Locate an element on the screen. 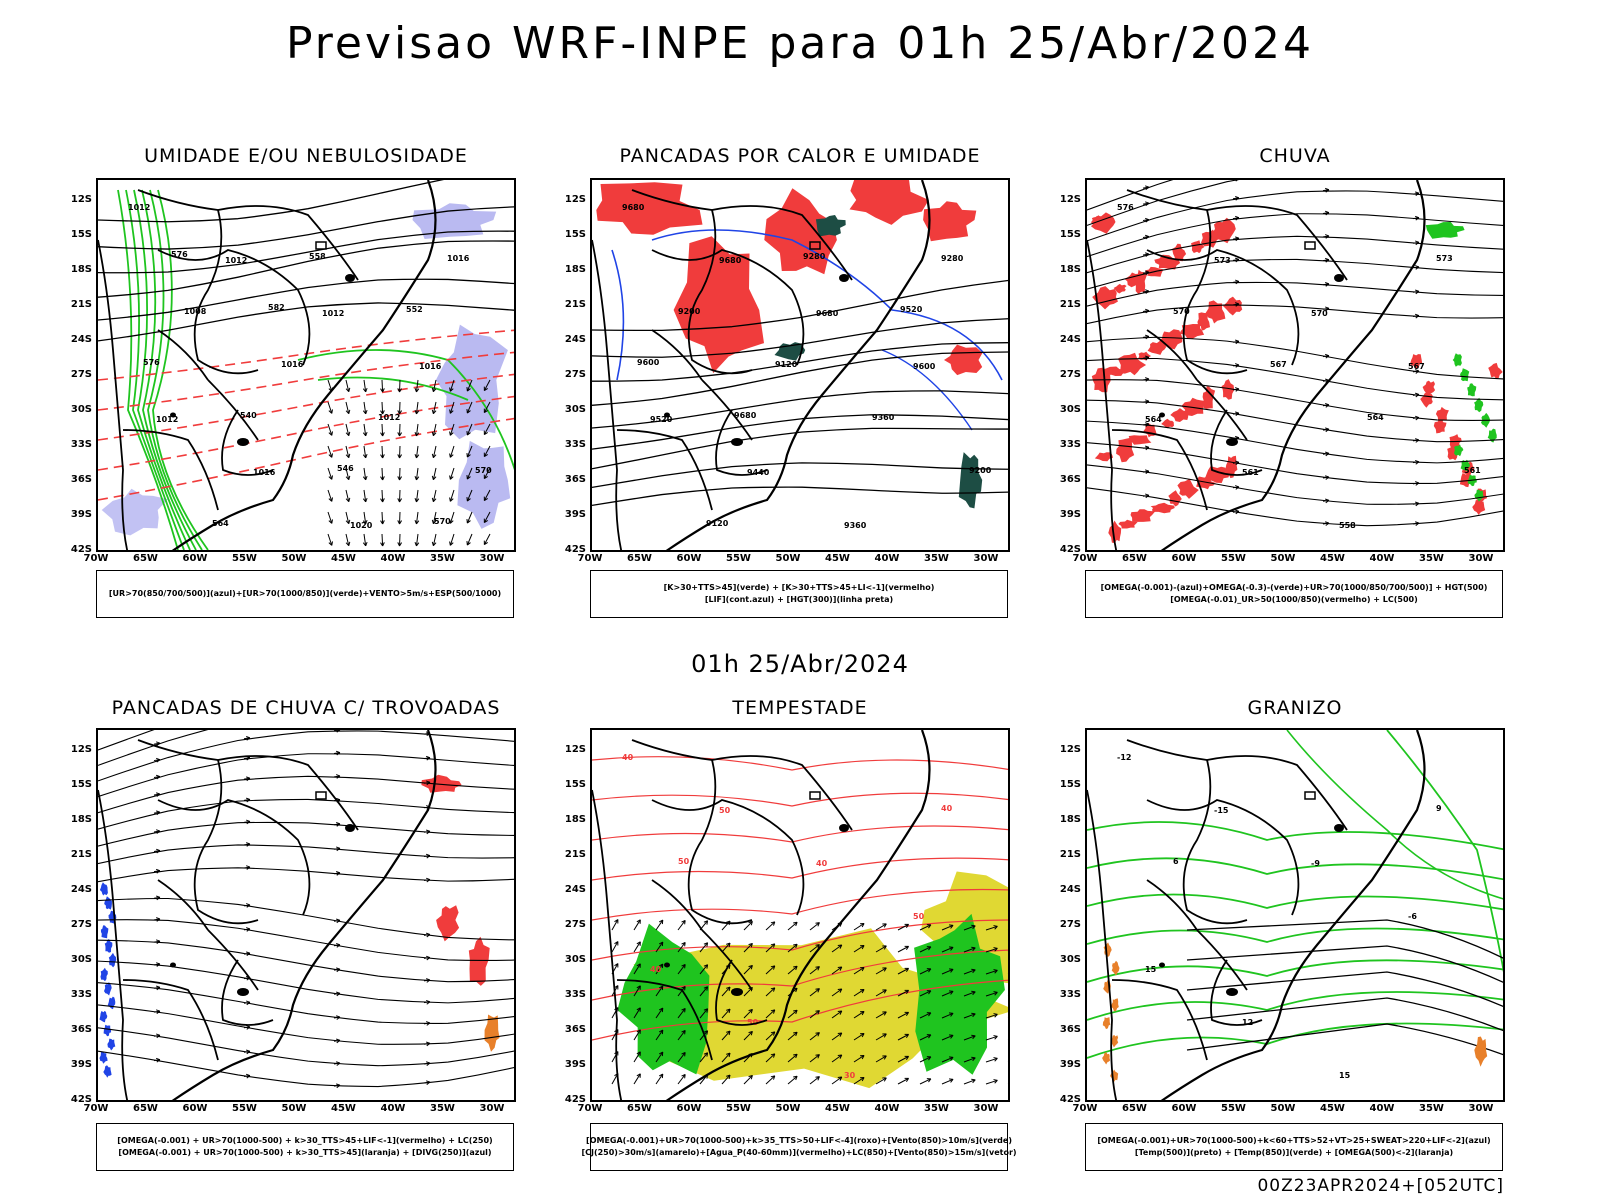  y-tick-label: 42S is located at coordinates (575, 549).